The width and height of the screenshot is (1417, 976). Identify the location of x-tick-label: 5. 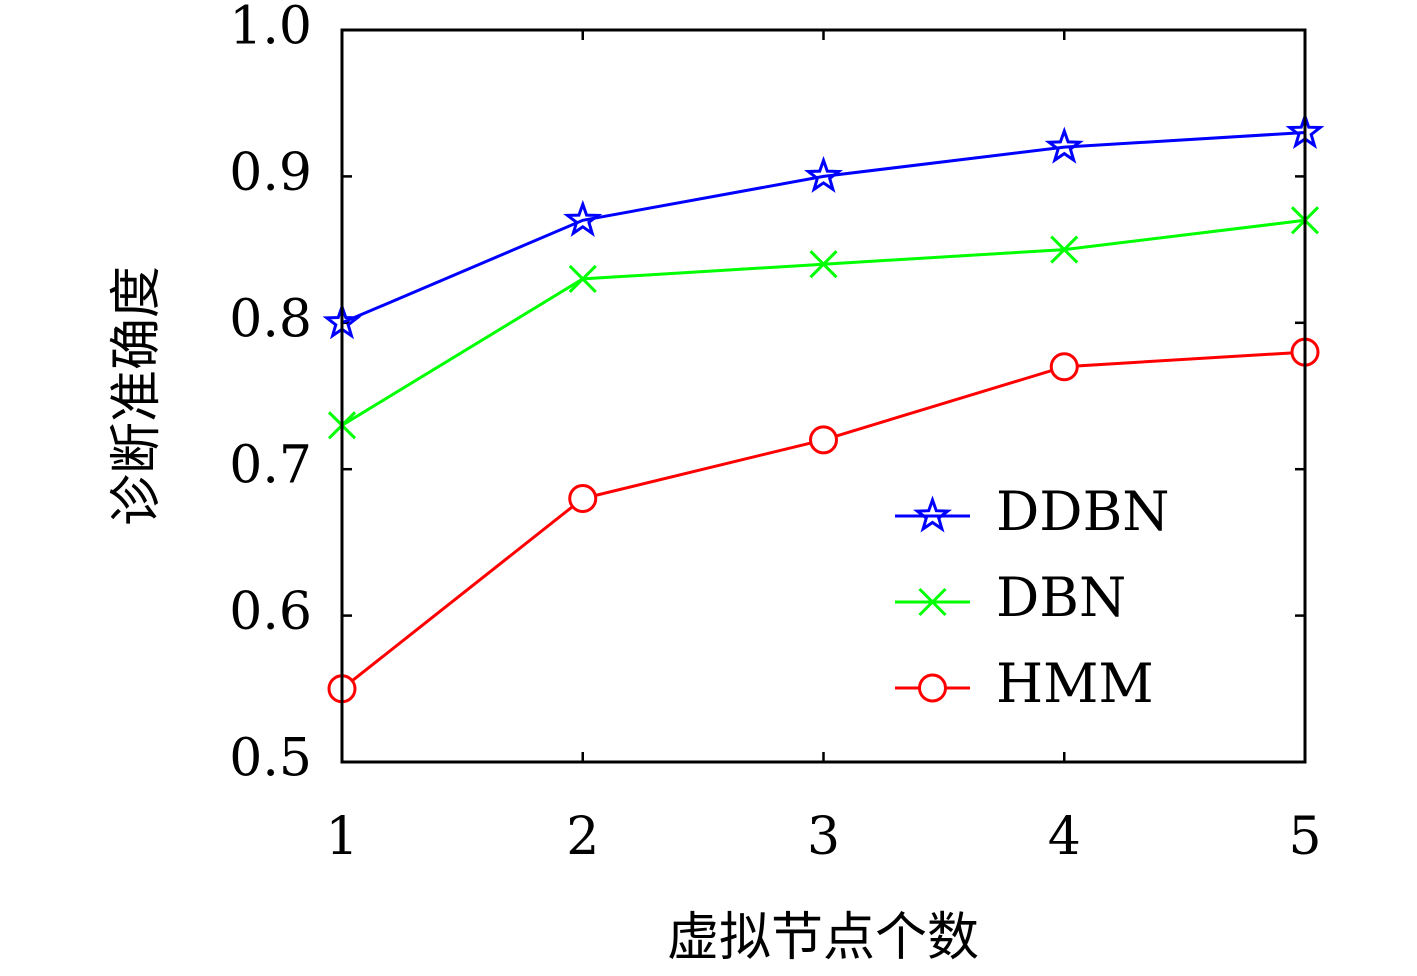
(1304, 837).